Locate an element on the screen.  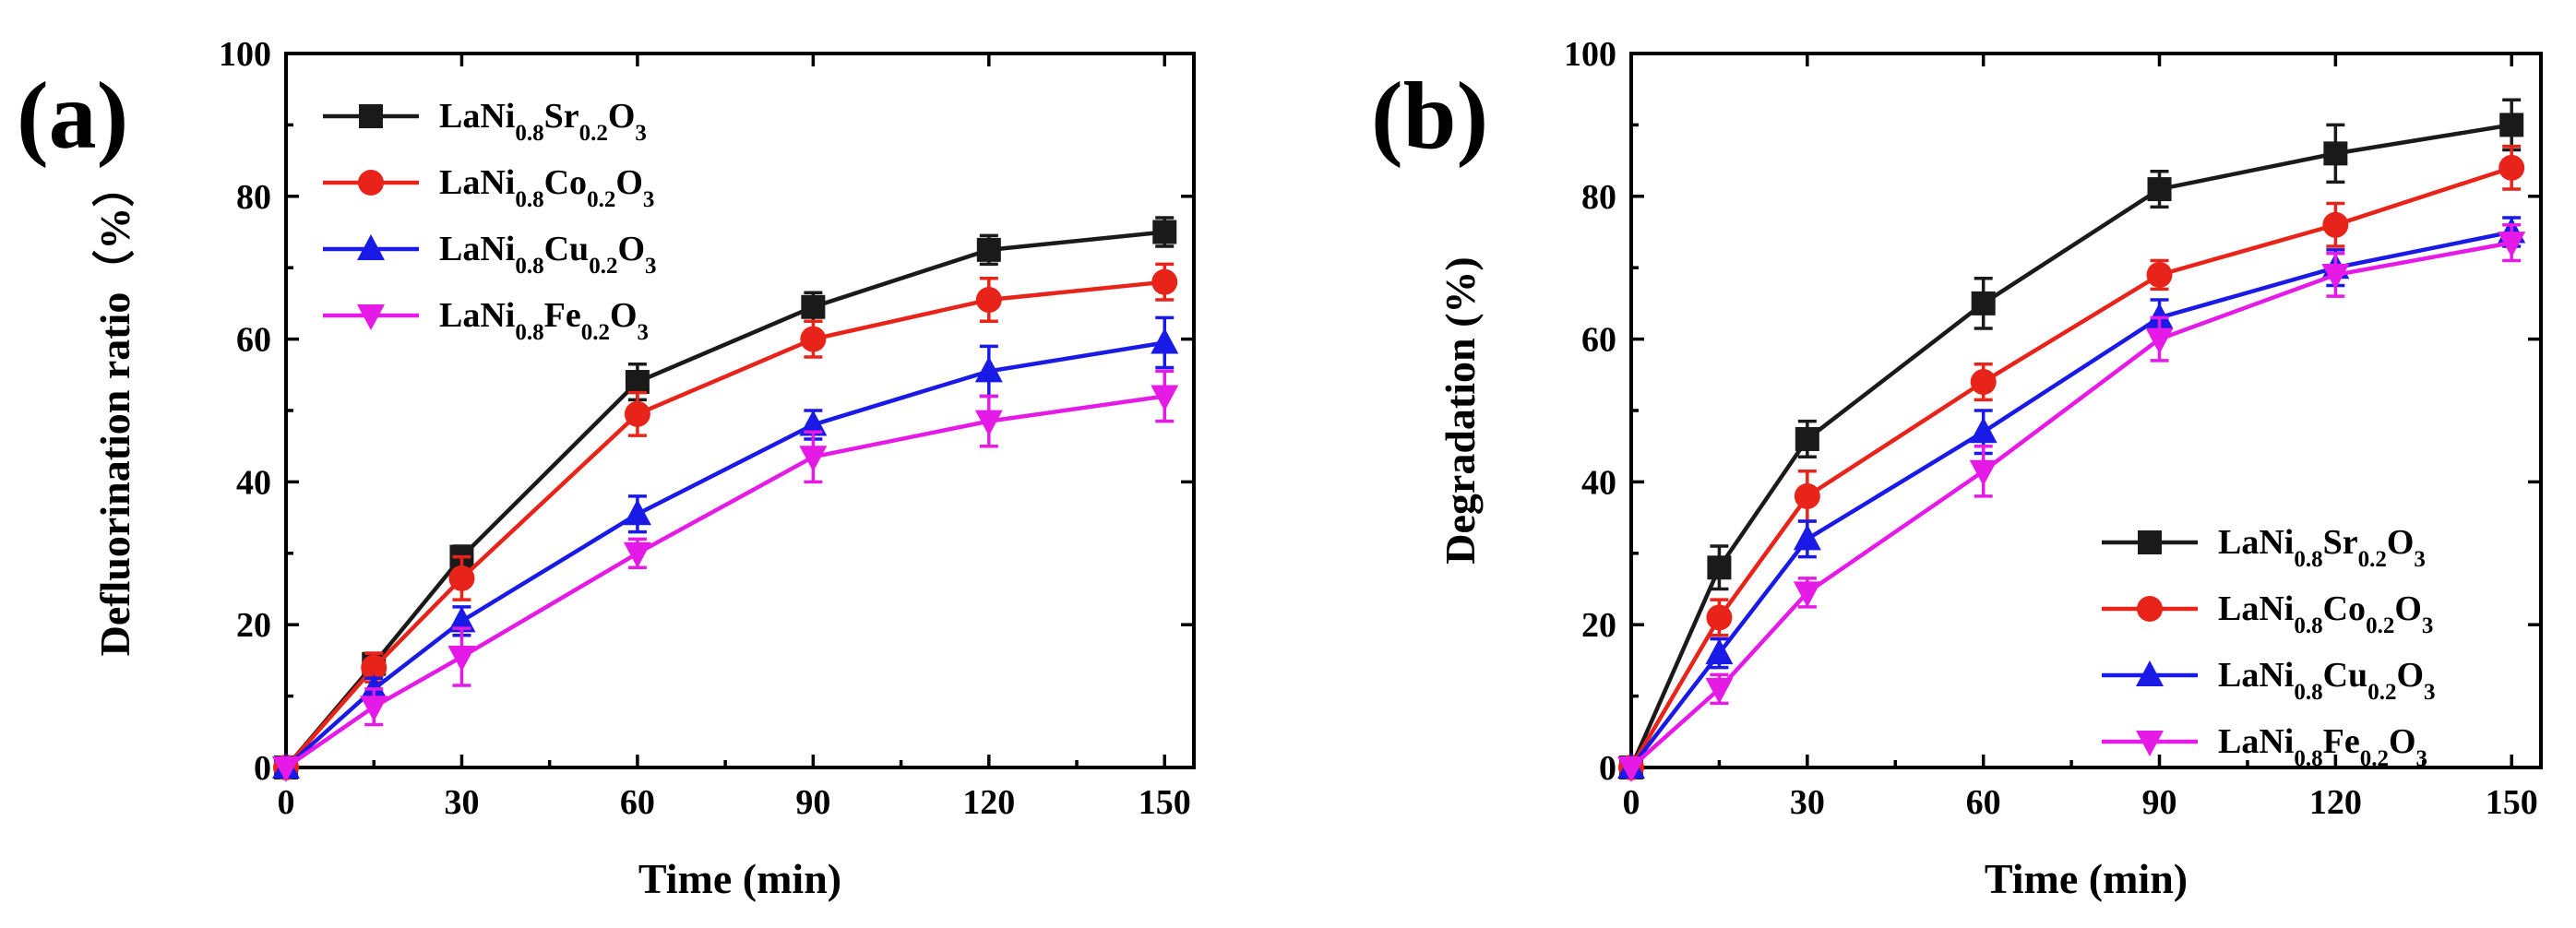
y-tick-label-b: 80 is located at coordinates (1598, 198).